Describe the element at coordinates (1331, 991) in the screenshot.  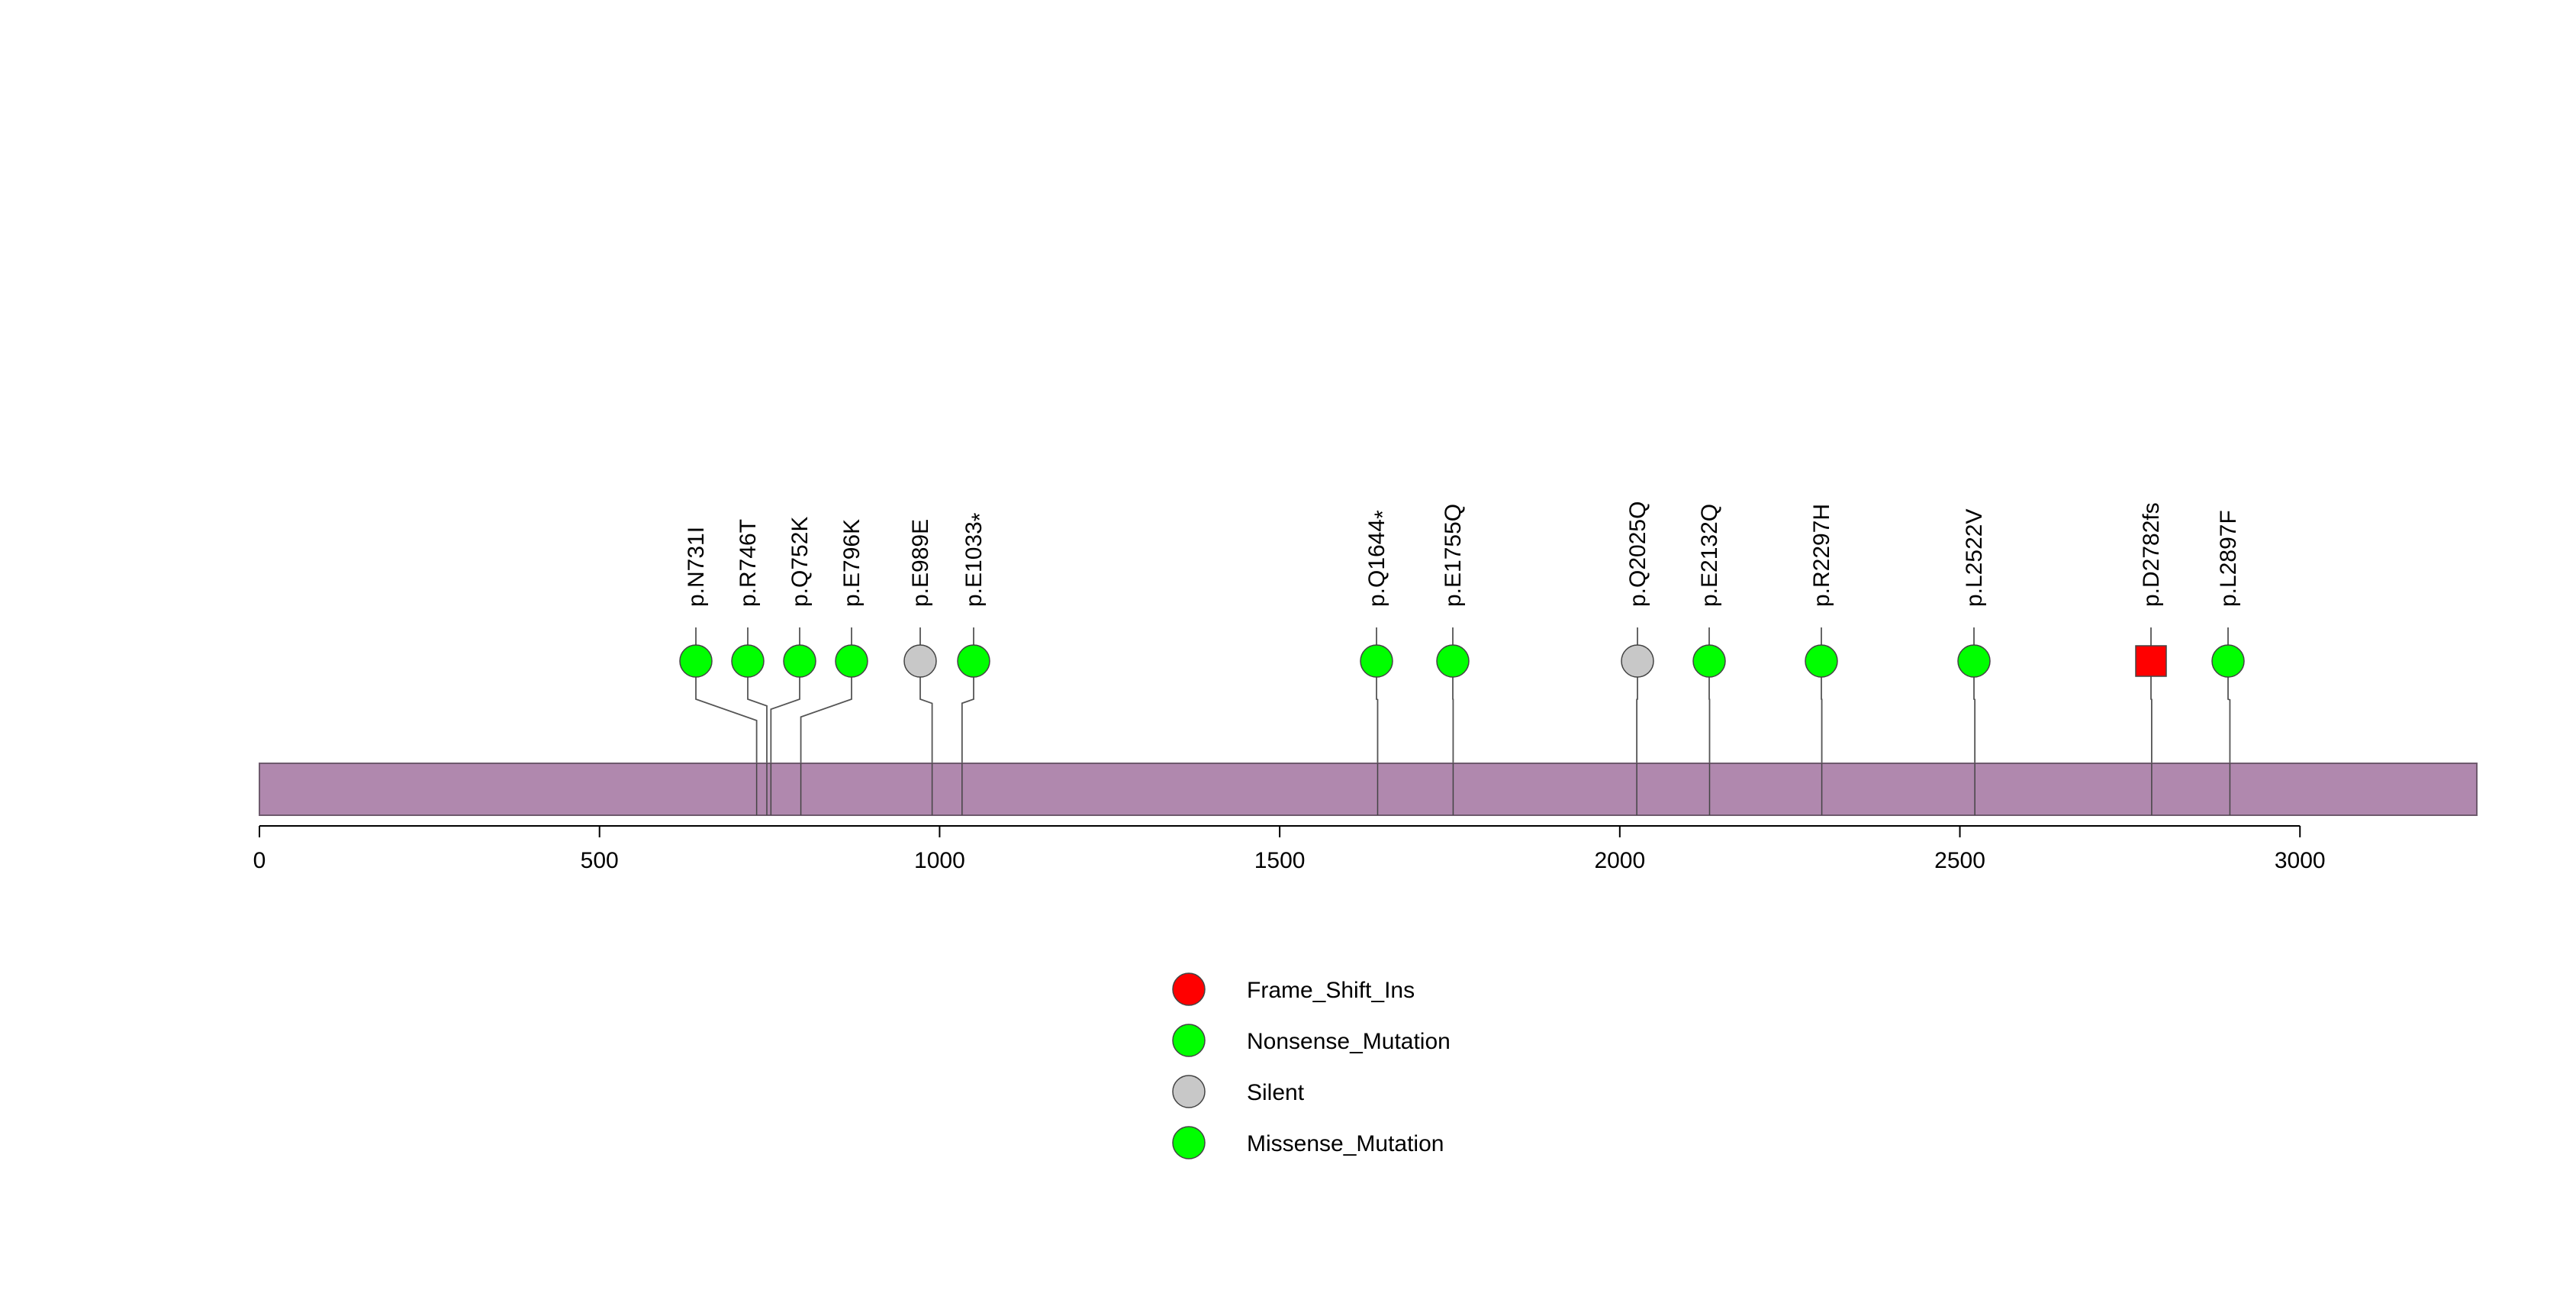
I see `legend-label: Frame_Shift_Ins` at that location.